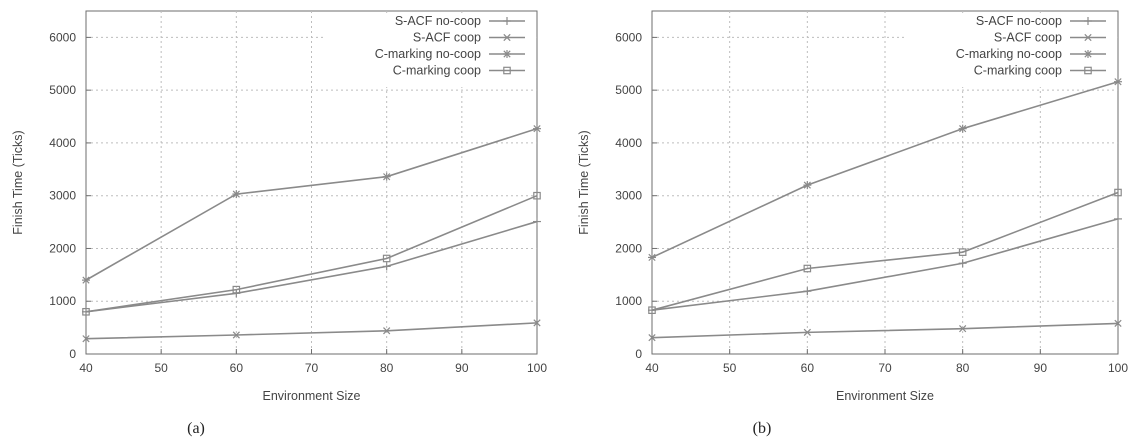 The image size is (1131, 446). What do you see at coordinates (196, 428) in the screenshot?
I see `caption-a: (a)` at bounding box center [196, 428].